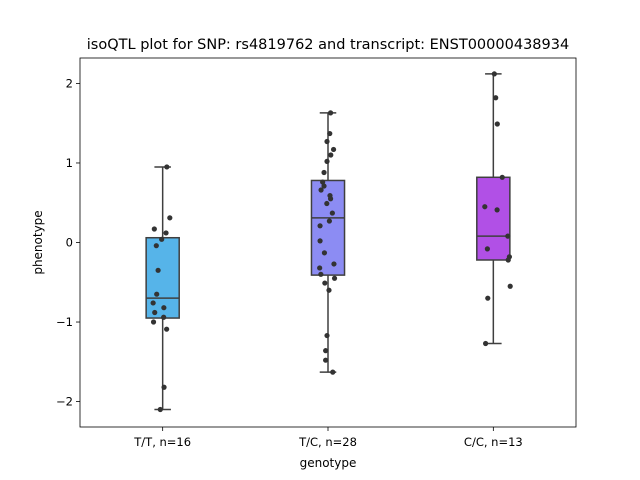 Image resolution: width=640 pixels, height=480 pixels. I want to click on x-tick-label: T/C, n=28, so click(327, 442).